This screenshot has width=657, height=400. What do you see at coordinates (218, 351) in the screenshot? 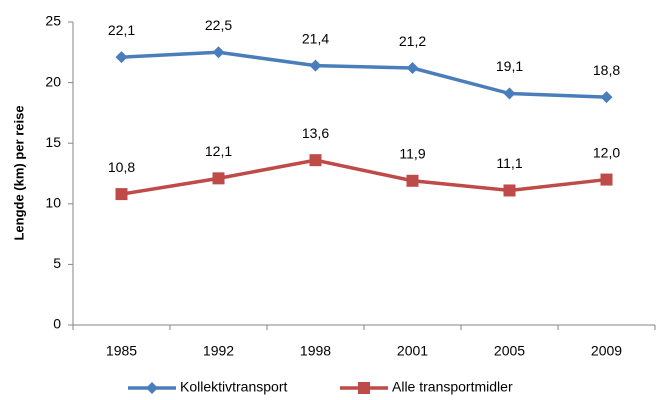
I see `x-tick-label: 1992` at bounding box center [218, 351].